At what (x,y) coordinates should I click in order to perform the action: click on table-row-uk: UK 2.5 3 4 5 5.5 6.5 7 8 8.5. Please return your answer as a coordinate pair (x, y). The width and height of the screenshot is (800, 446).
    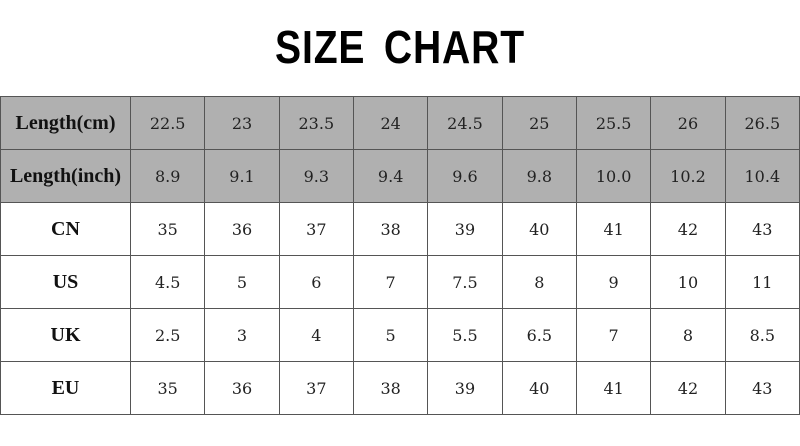
    Looking at the image, I should click on (400, 335).